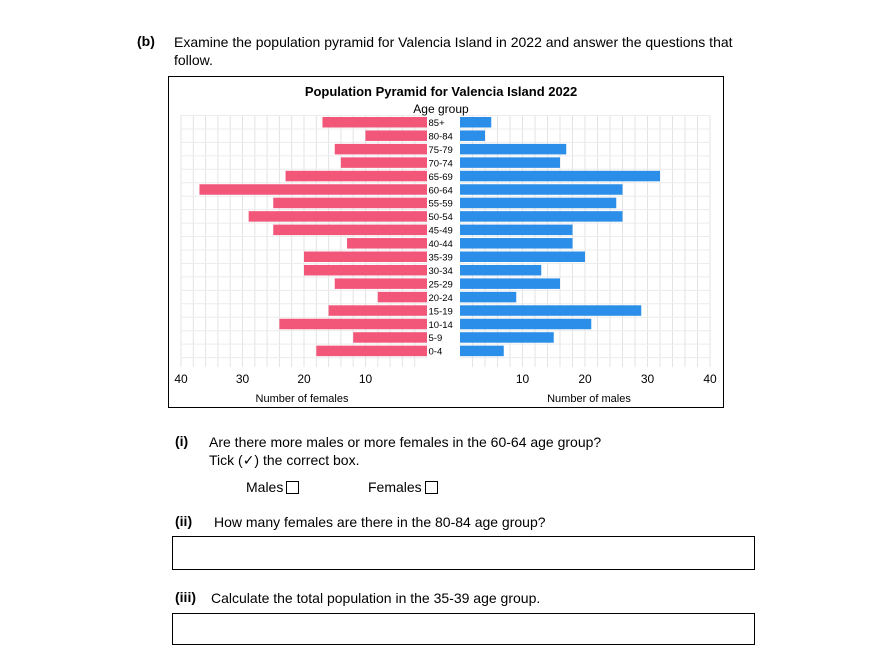 This screenshot has width=892, height=648. I want to click on age-group-label: 45-49, so click(441, 231).